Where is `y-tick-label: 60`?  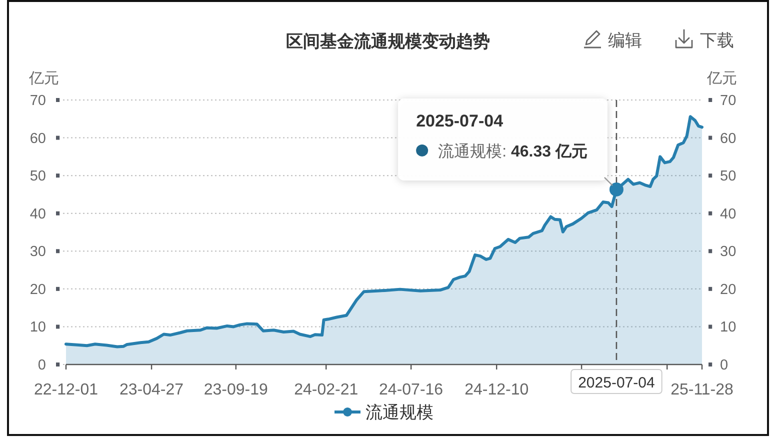 y-tick-label: 60 is located at coordinates (38, 138).